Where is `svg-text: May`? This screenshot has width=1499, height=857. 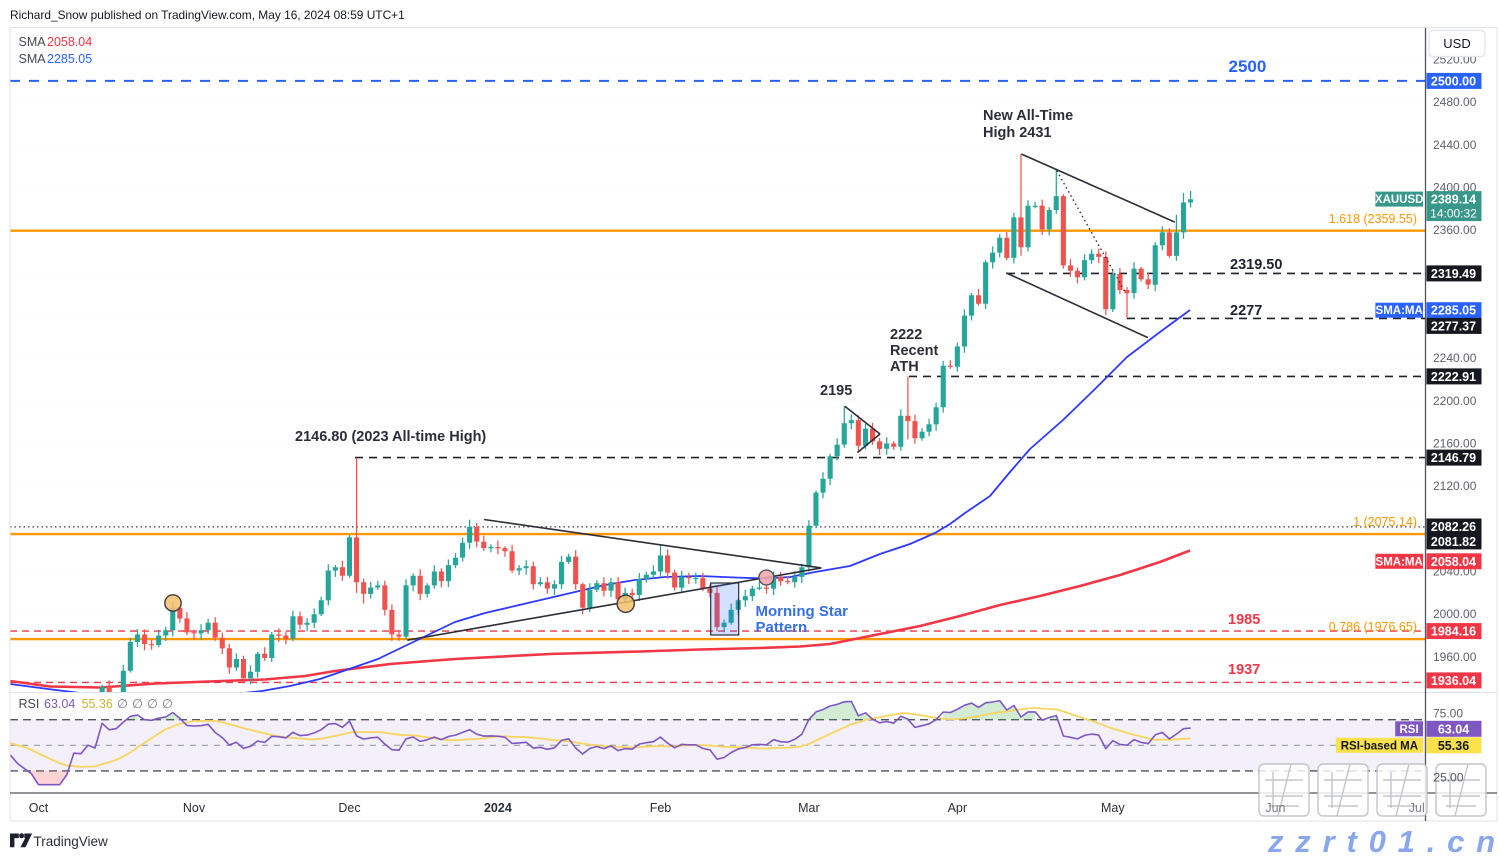 svg-text: May is located at coordinates (1113, 808).